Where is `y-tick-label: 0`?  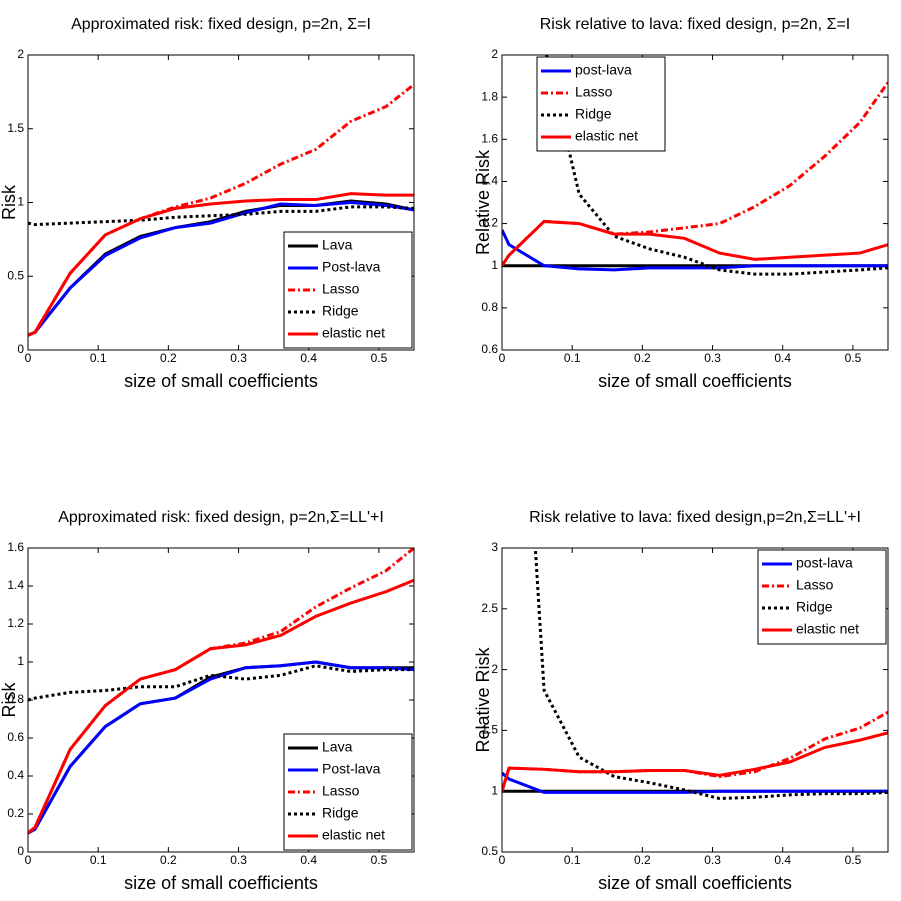
y-tick-label: 0 is located at coordinates (20, 851).